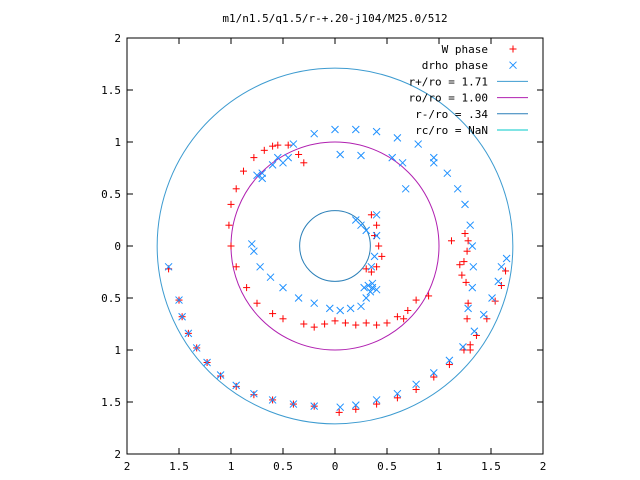 This screenshot has height=480, width=640. I want to click on chart-title: m1/n1.5/q1.5/r-+.20-j104/M25.0/512, so click(334, 18).